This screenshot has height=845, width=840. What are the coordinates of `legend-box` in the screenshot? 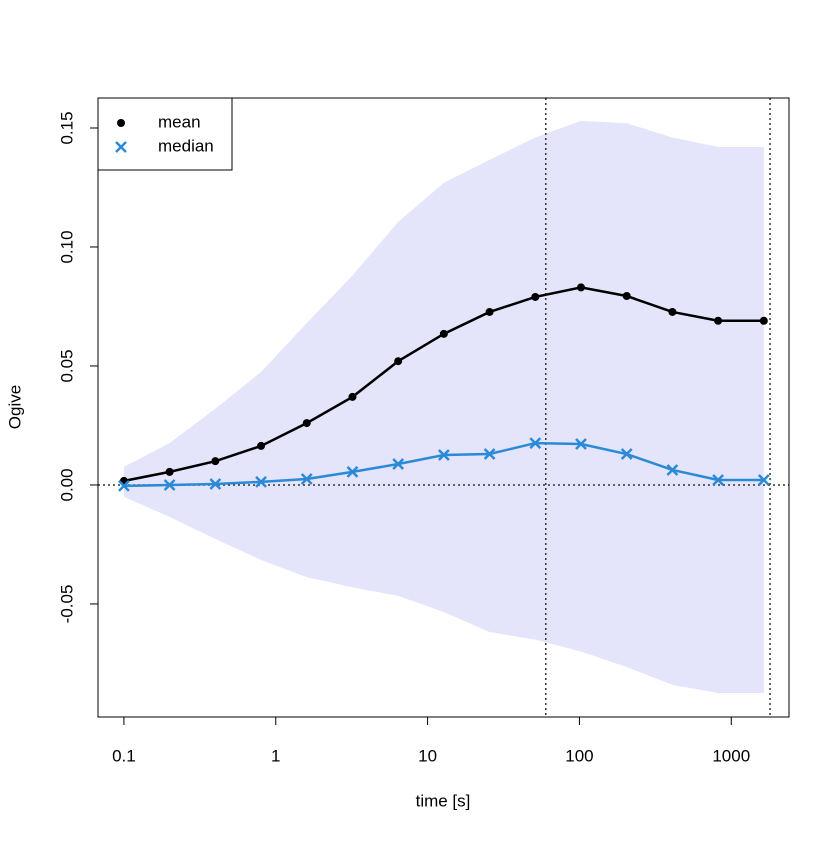 It's located at (165, 134).